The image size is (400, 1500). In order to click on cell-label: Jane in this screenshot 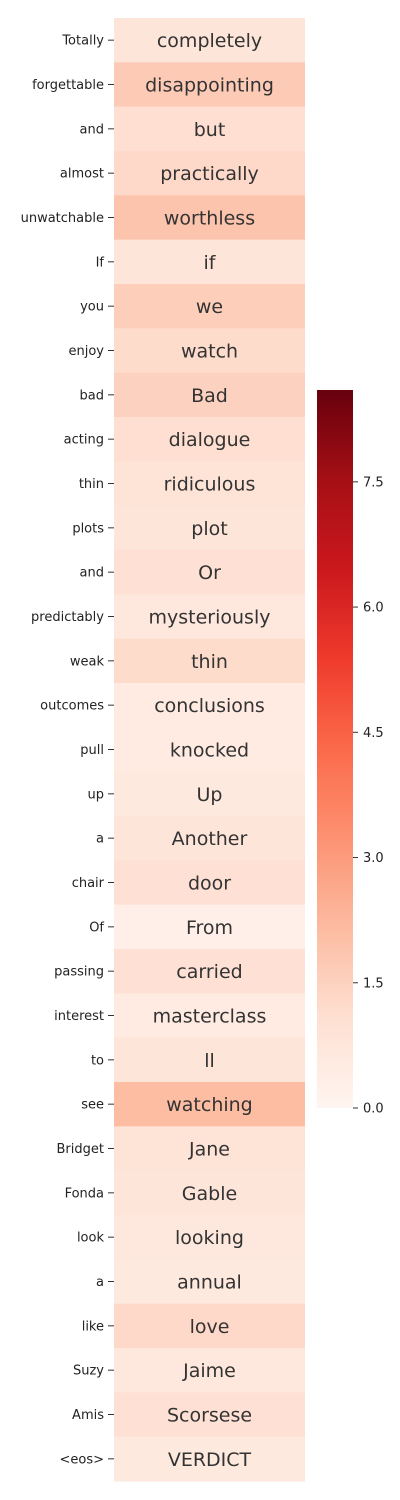, I will do `click(209, 1150)`.